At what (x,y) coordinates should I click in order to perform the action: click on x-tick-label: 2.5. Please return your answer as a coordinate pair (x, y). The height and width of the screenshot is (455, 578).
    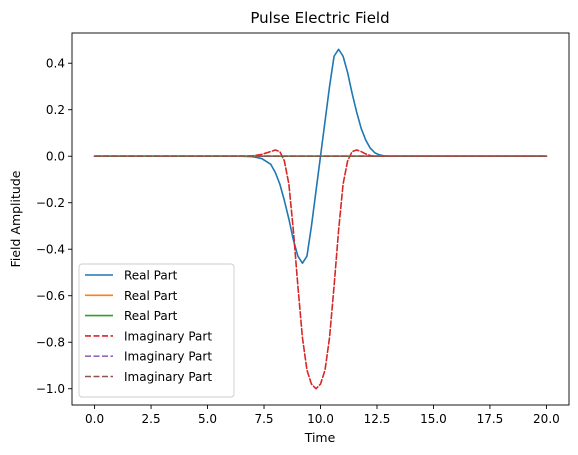
    Looking at the image, I should click on (151, 419).